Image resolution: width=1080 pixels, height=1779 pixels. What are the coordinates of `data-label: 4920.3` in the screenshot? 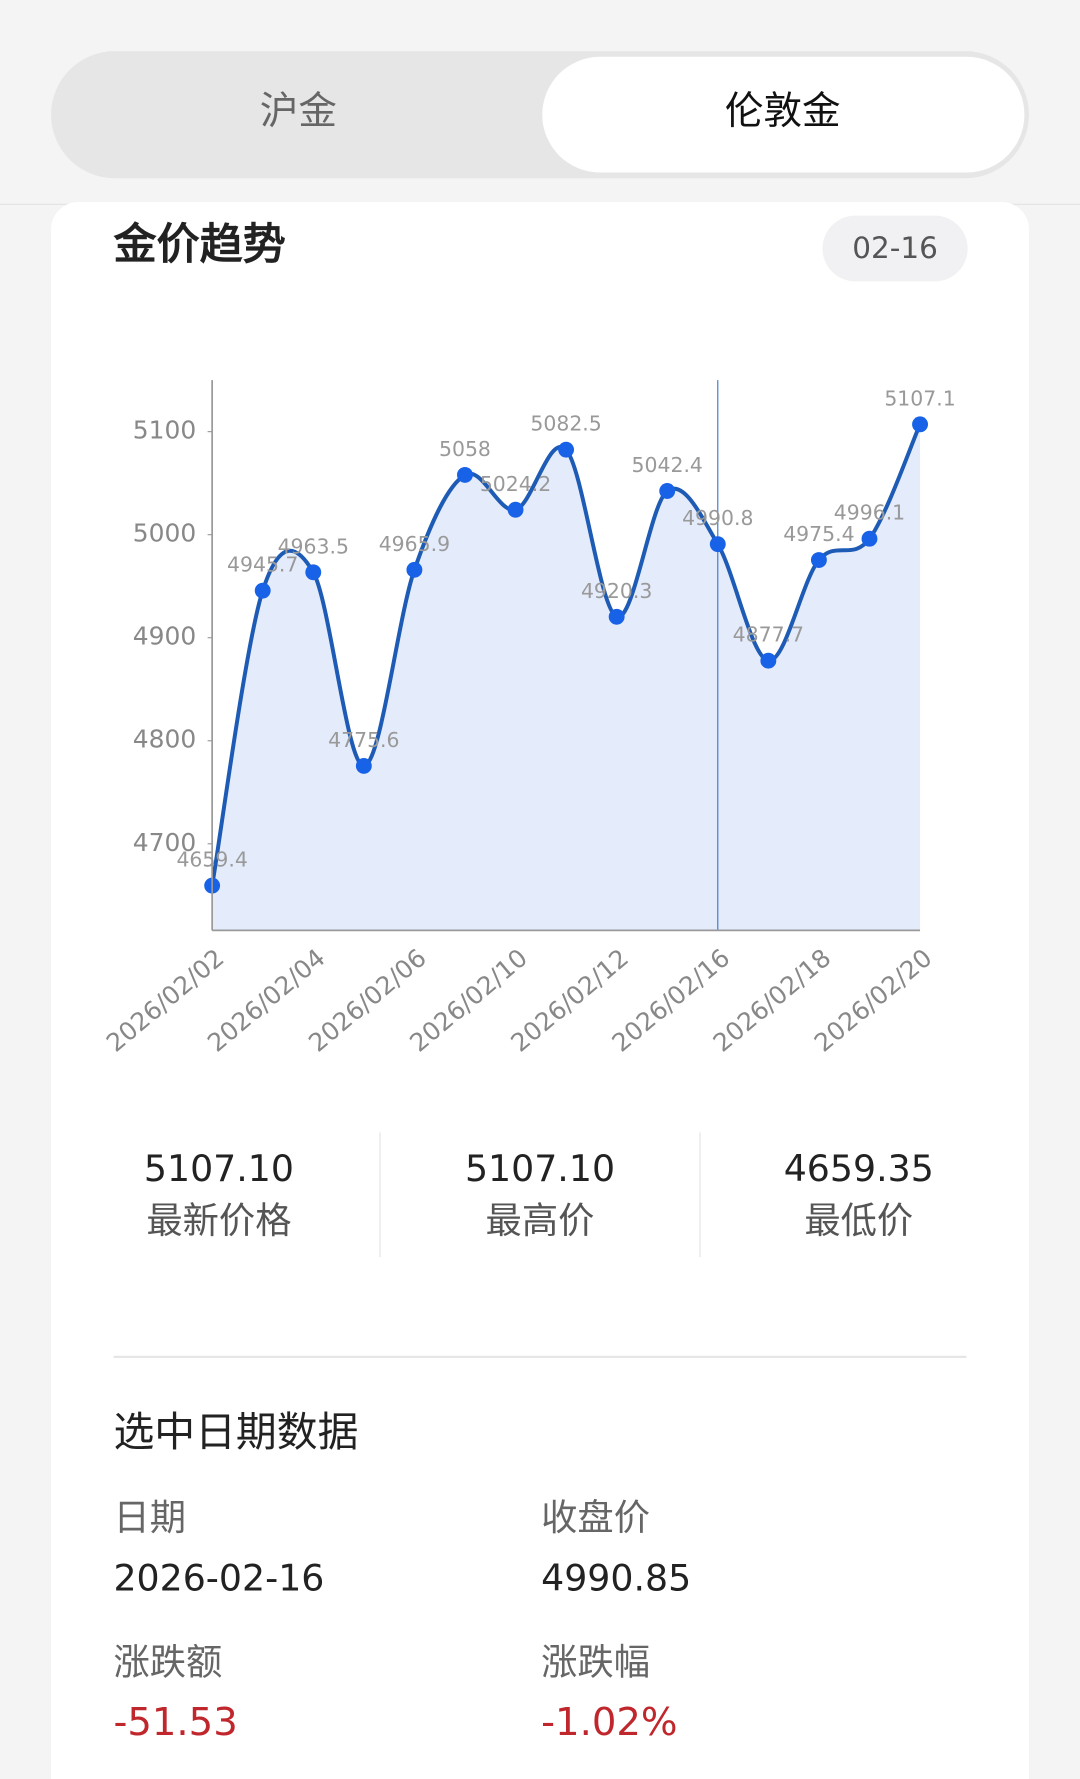 It's located at (616, 591).